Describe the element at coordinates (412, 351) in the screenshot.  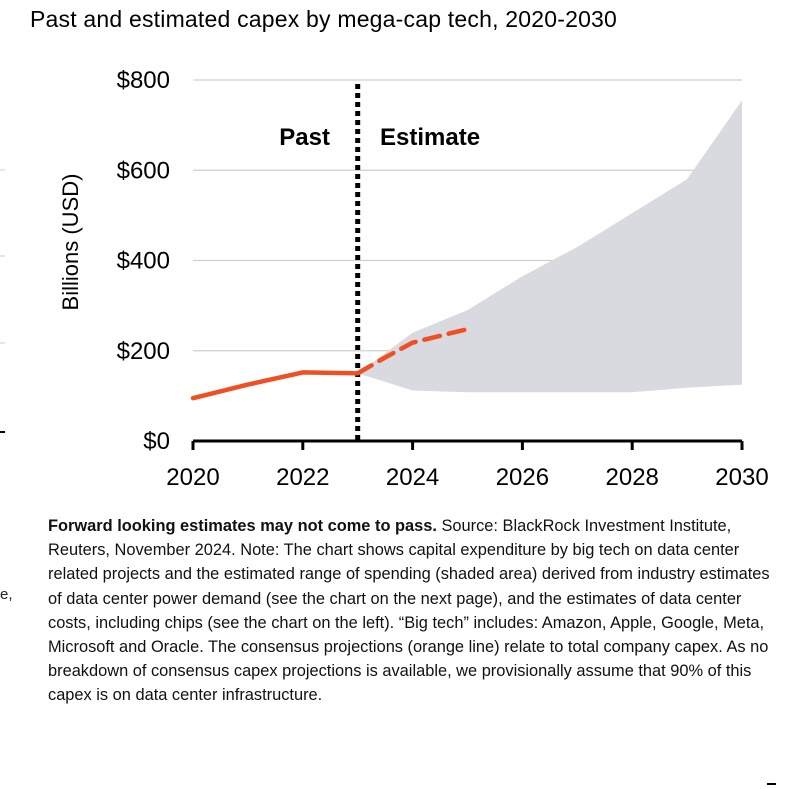
I see `consensus-capex-line` at that location.